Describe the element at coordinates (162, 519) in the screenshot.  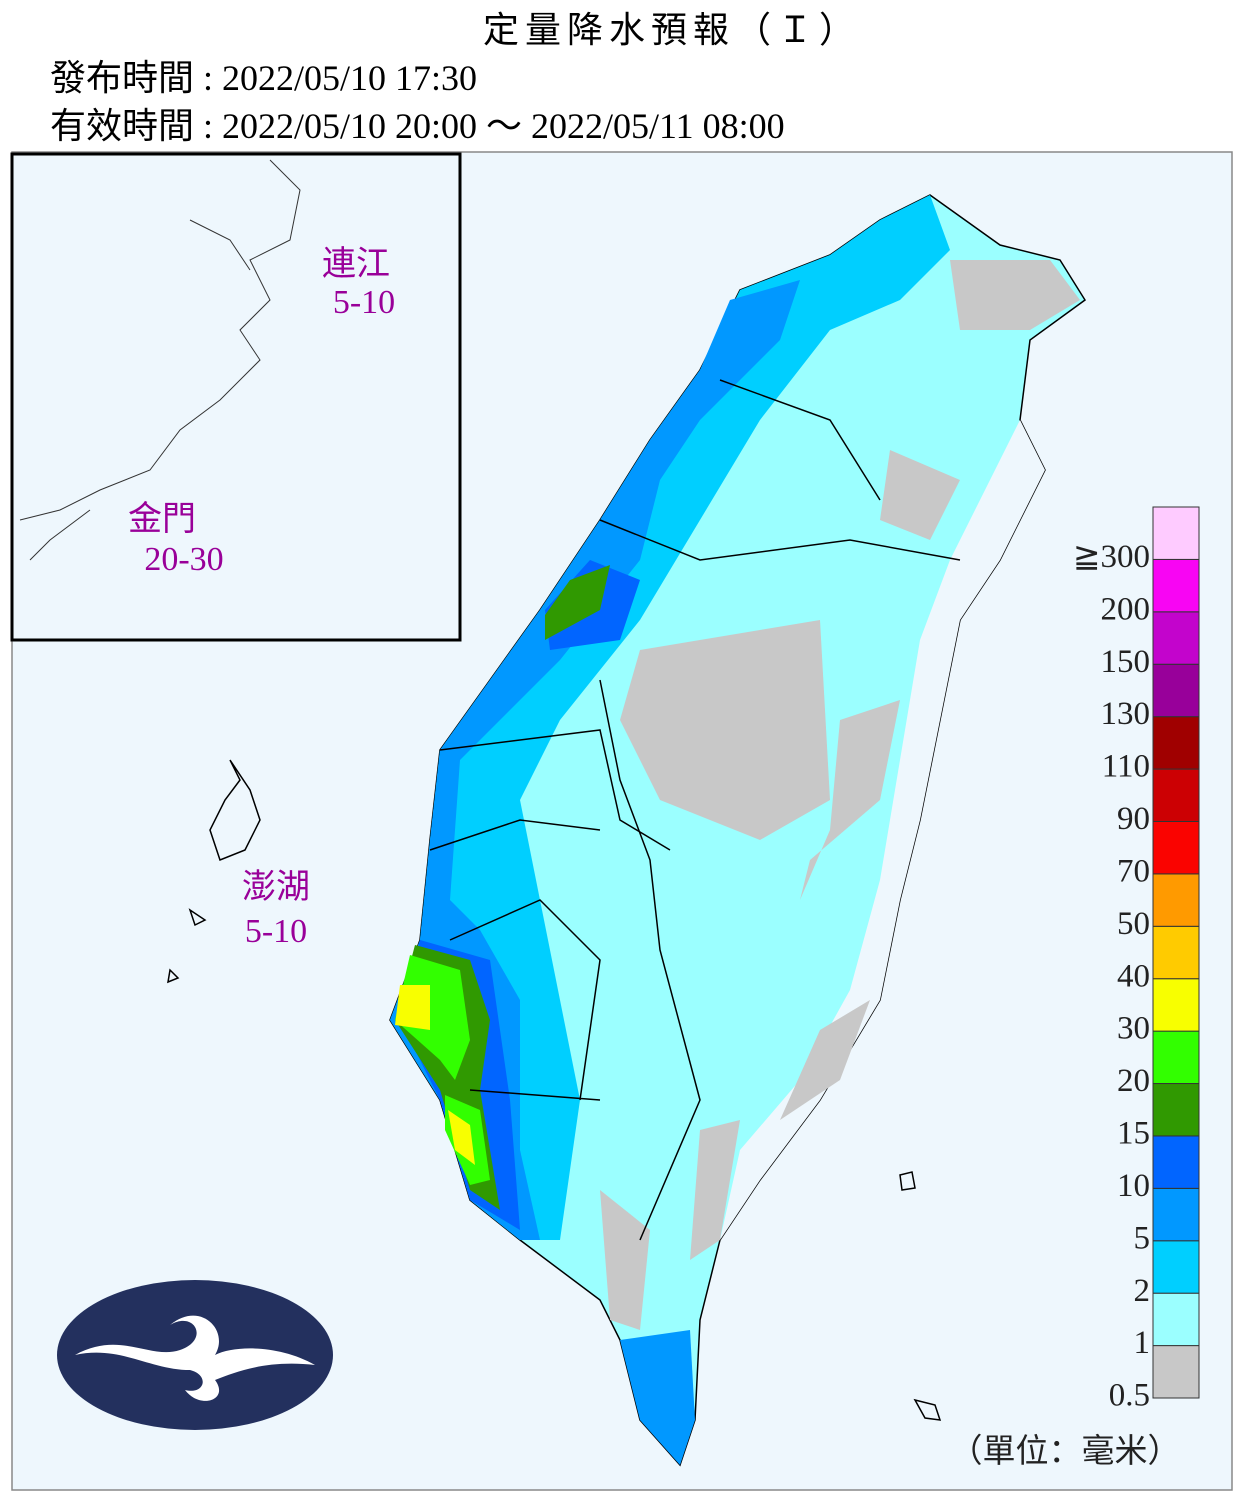
I see `region-name: 金門` at that location.